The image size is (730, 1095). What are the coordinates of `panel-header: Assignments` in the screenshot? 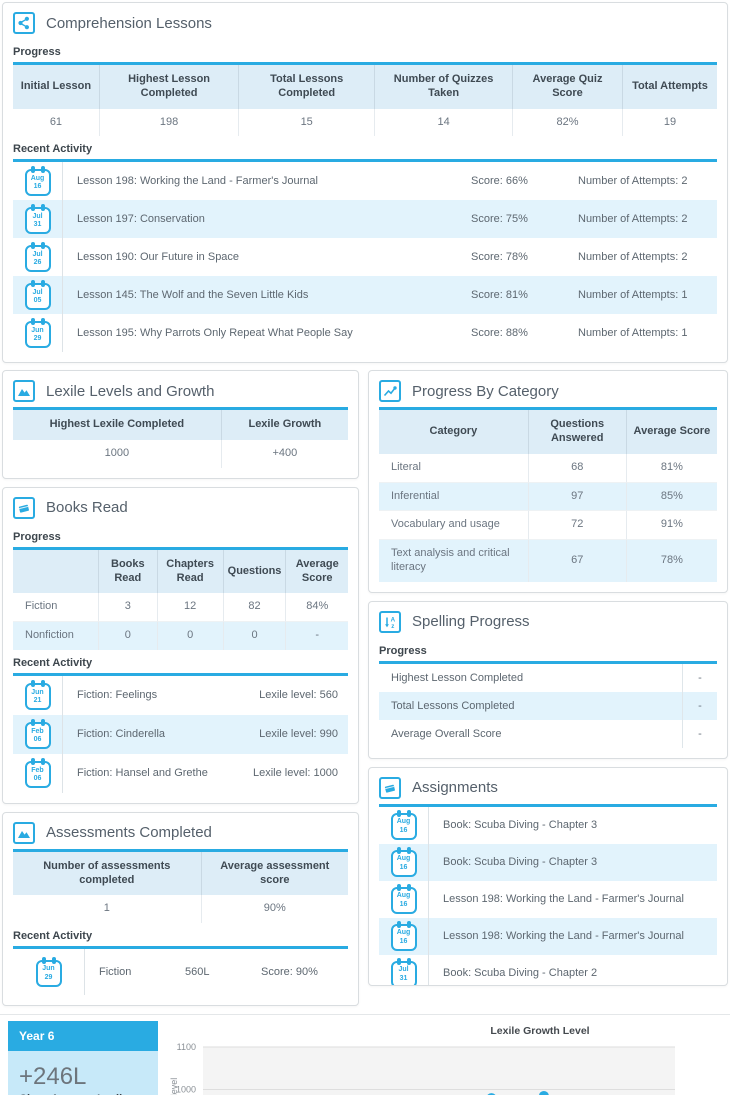 It's located at (548, 786).